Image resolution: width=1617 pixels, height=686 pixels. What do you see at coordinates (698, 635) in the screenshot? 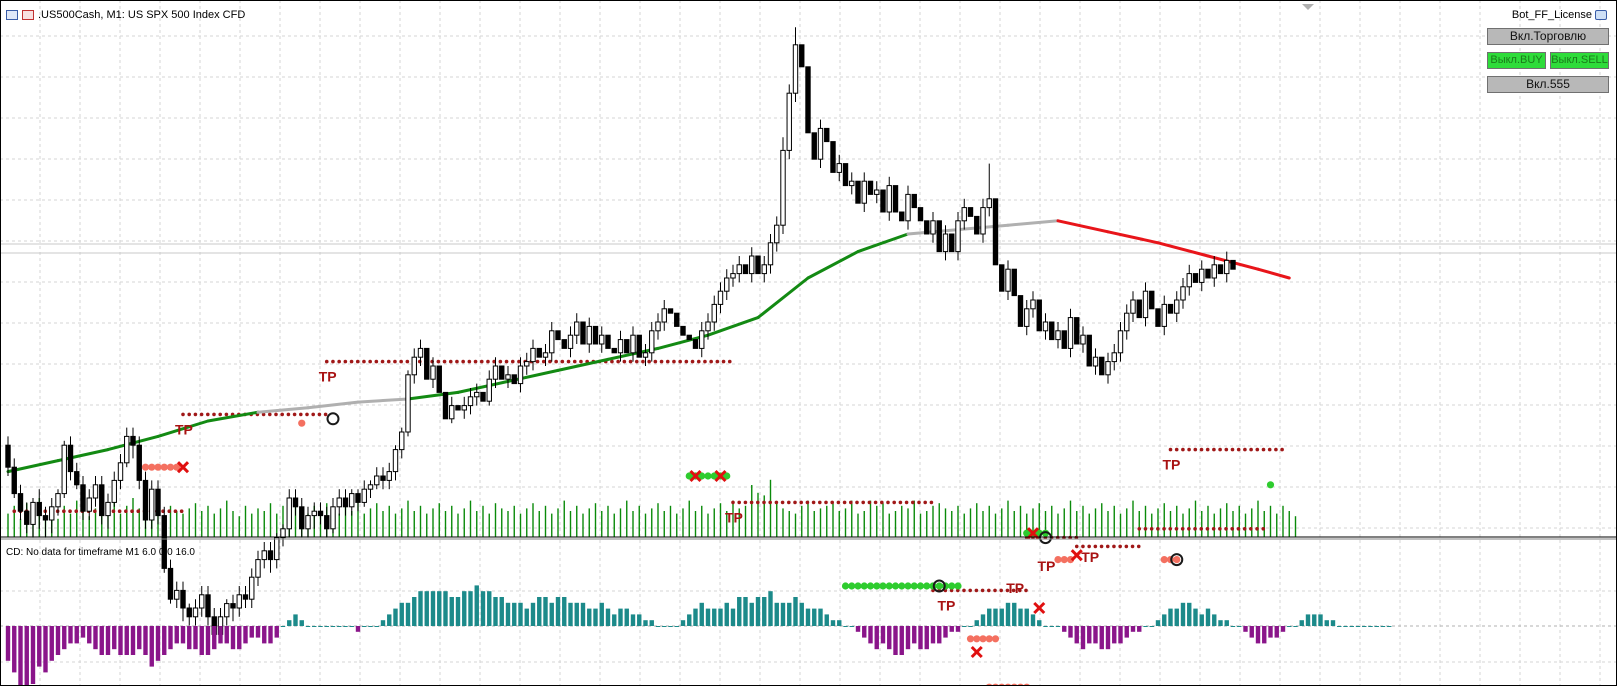
I see `cd-histogram` at bounding box center [698, 635].